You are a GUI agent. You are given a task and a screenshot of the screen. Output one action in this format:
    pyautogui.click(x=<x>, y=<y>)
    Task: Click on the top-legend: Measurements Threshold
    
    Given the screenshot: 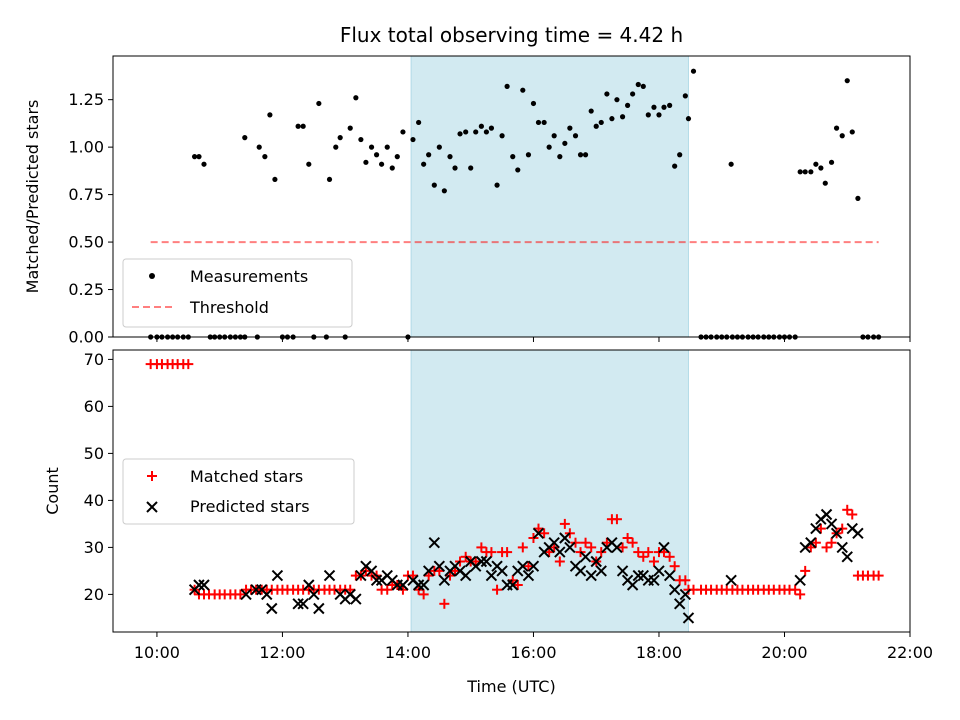 What is the action you would take?
    pyautogui.click(x=237, y=293)
    